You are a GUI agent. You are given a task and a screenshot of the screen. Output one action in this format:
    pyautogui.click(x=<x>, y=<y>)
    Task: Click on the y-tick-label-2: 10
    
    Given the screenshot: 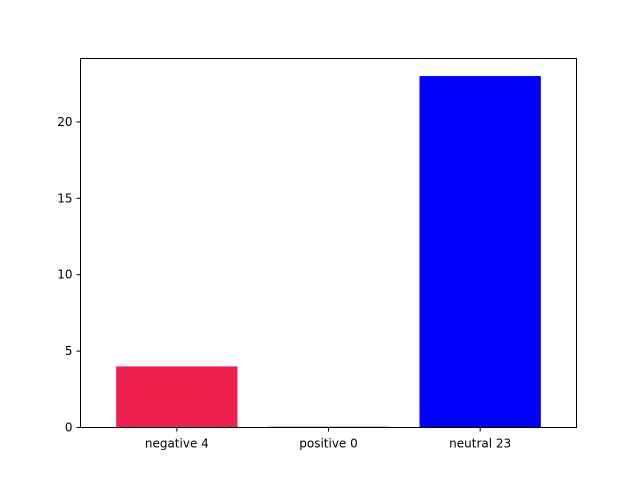 What is the action you would take?
    pyautogui.click(x=64, y=275)
    